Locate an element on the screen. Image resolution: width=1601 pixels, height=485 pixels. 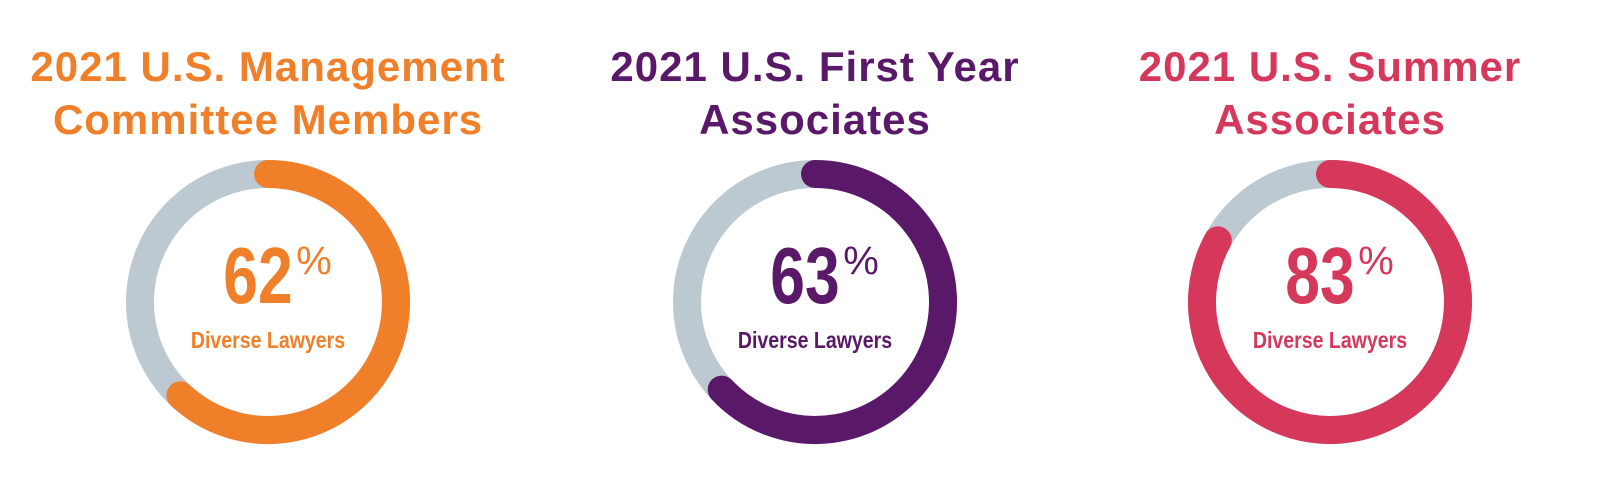
value-label: 62 is located at coordinates (257, 276).